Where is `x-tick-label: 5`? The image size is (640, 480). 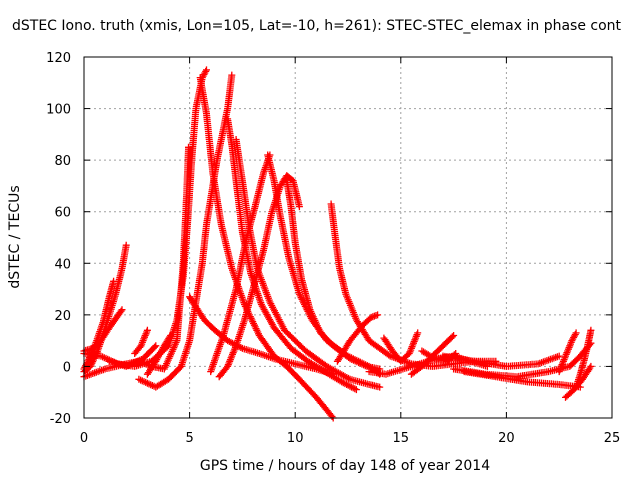
x-tick-label: 5 is located at coordinates (189, 438).